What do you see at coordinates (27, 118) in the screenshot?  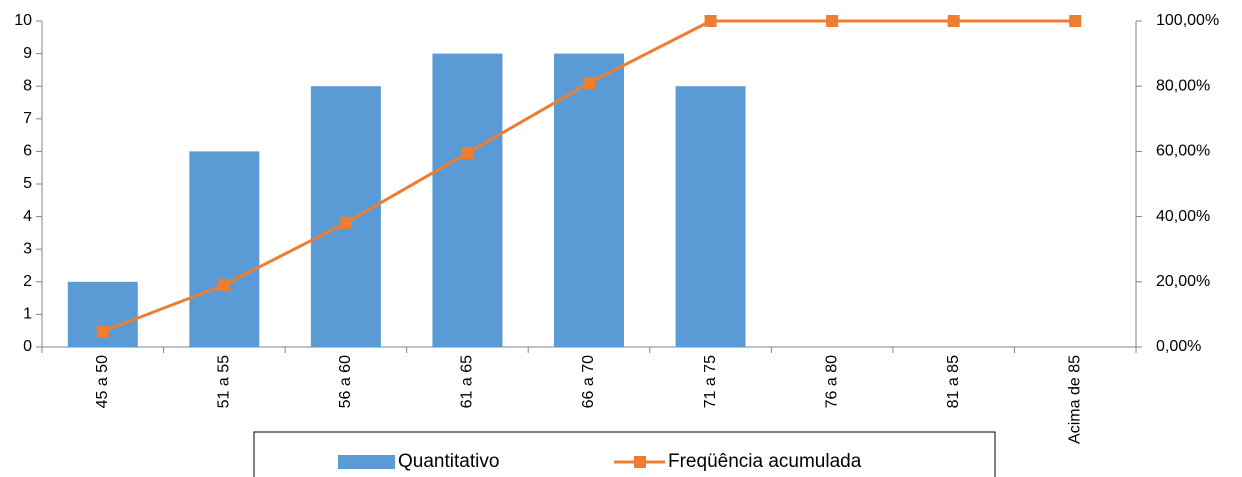 I see `y-tick-label: 7` at bounding box center [27, 118].